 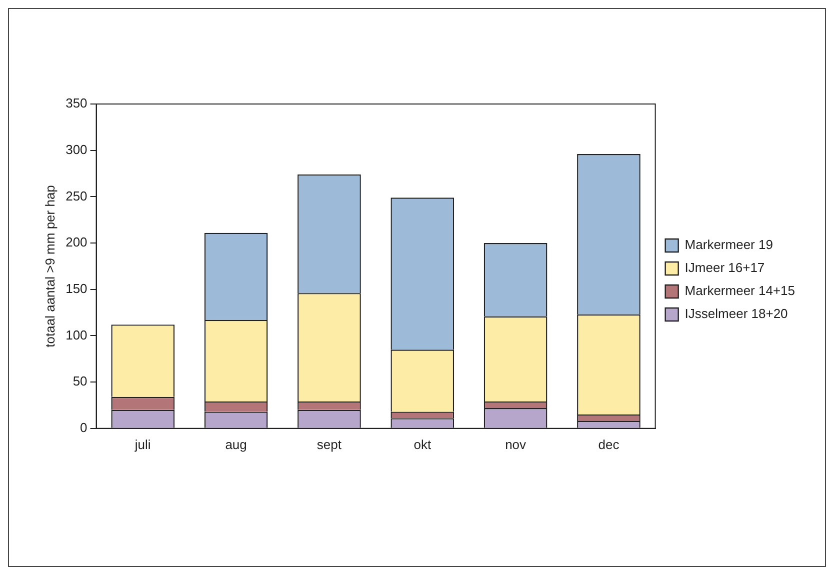 I want to click on y-tick-label: 150, so click(x=77, y=288).